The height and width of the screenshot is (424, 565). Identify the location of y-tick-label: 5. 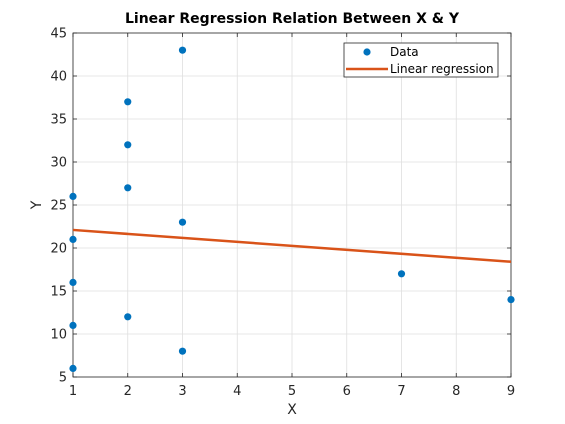
(63, 378).